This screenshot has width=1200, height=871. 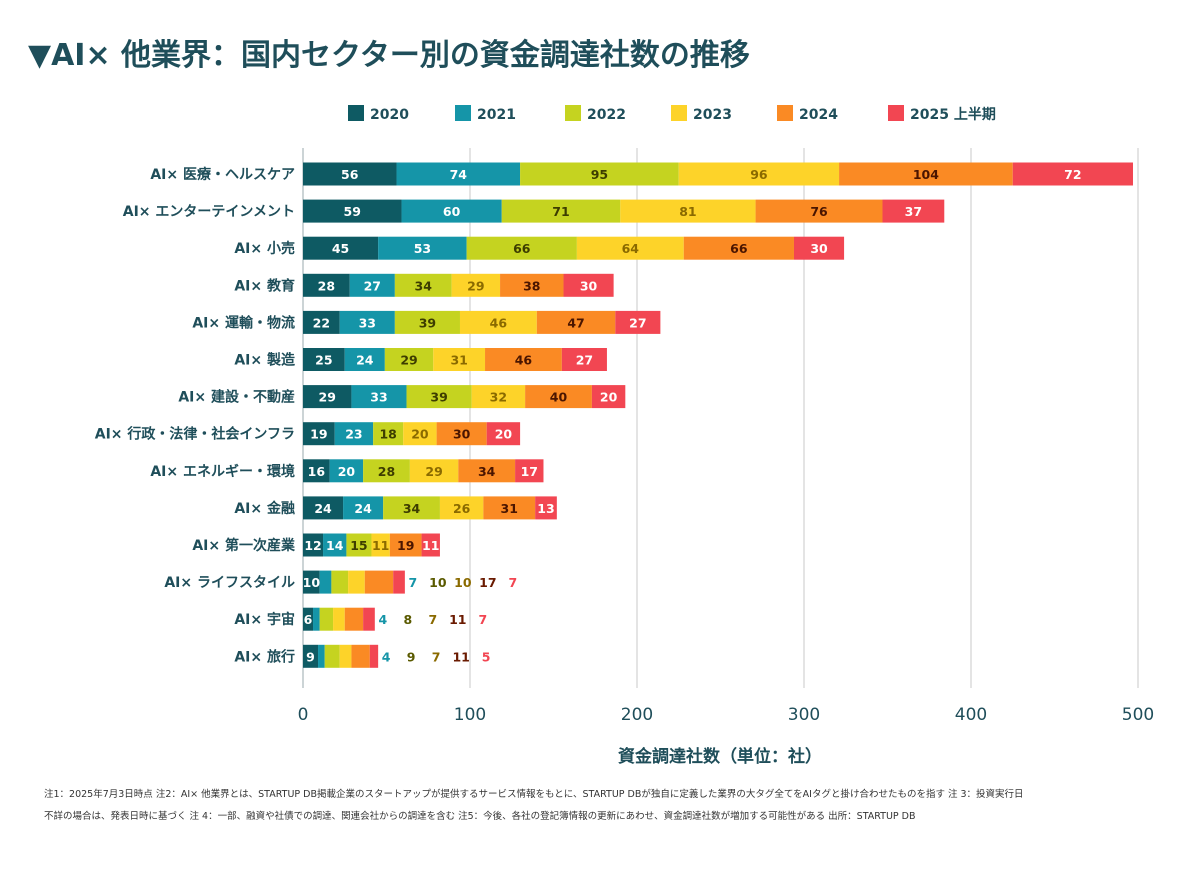 What do you see at coordinates (1138, 715) in the screenshot?
I see `x-tick-label: 500` at bounding box center [1138, 715].